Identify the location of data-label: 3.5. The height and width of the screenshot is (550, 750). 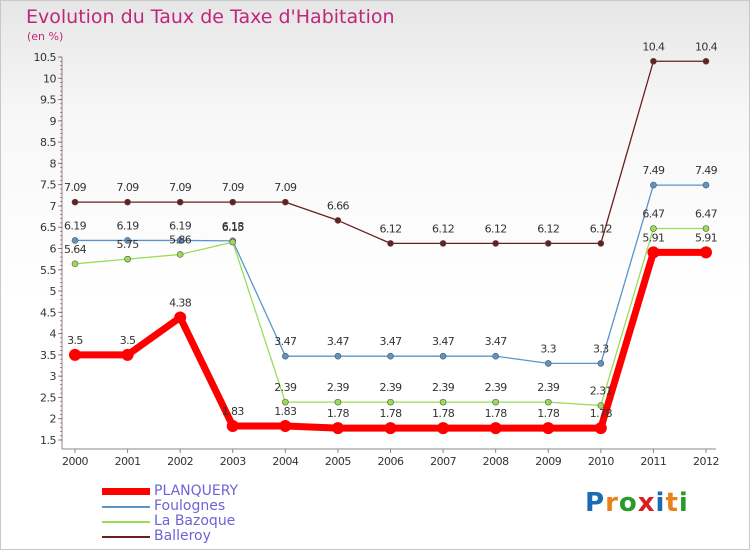
(128, 340).